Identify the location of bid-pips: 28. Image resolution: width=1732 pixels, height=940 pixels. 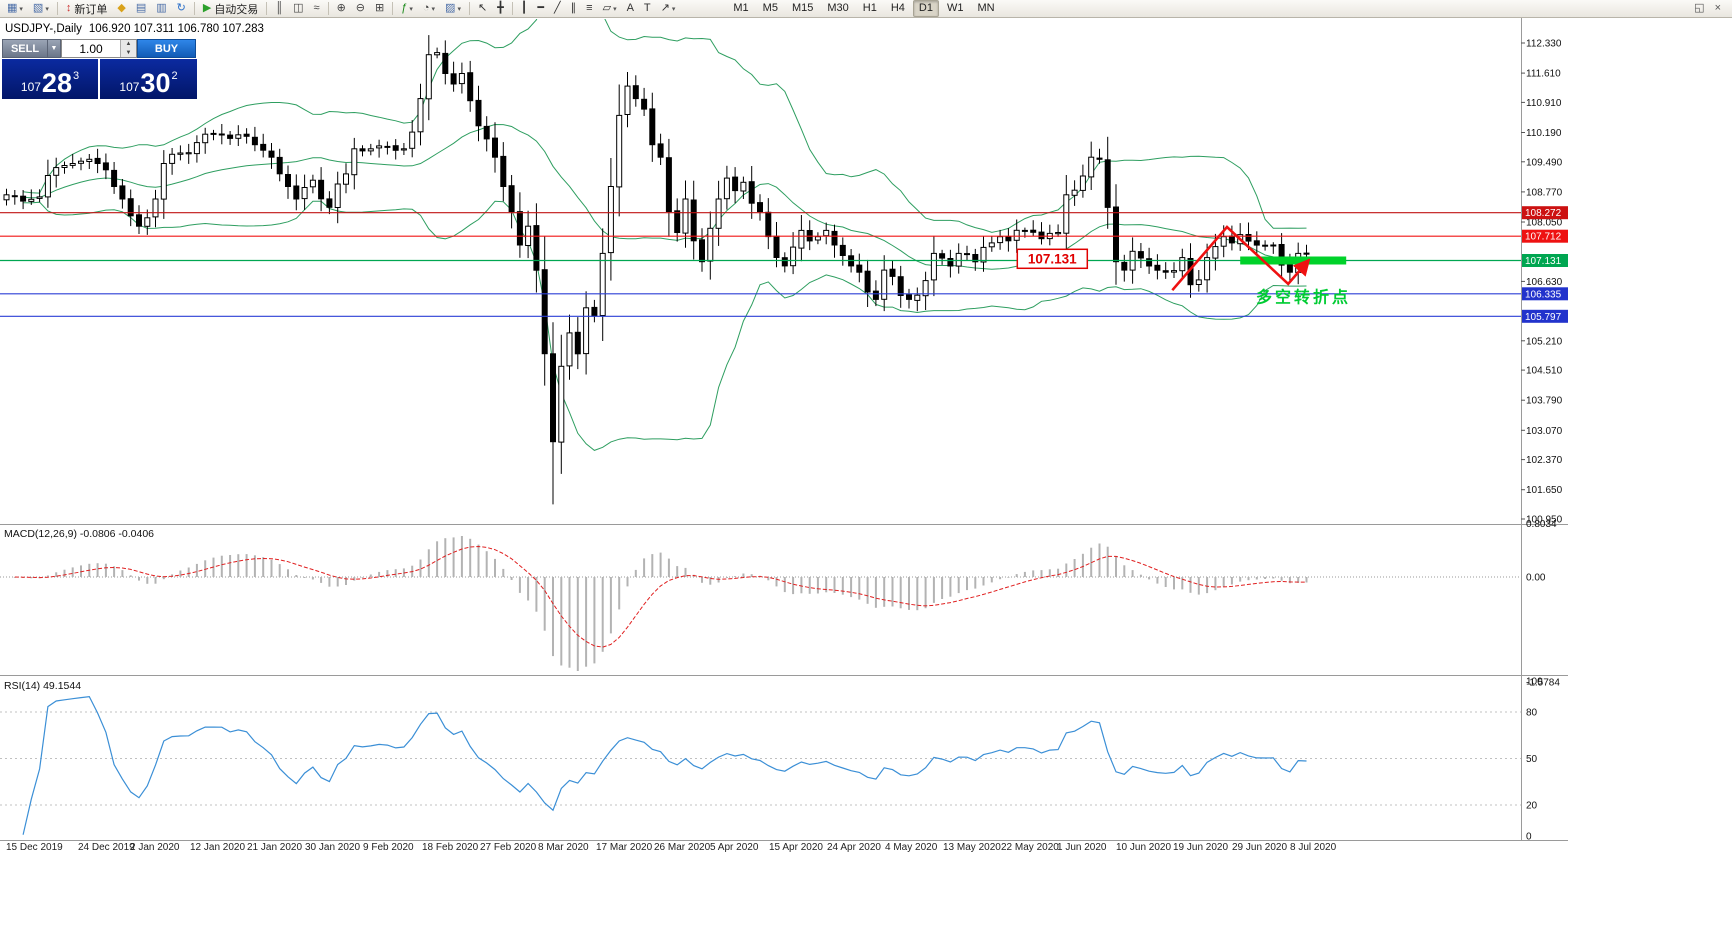
(56, 83).